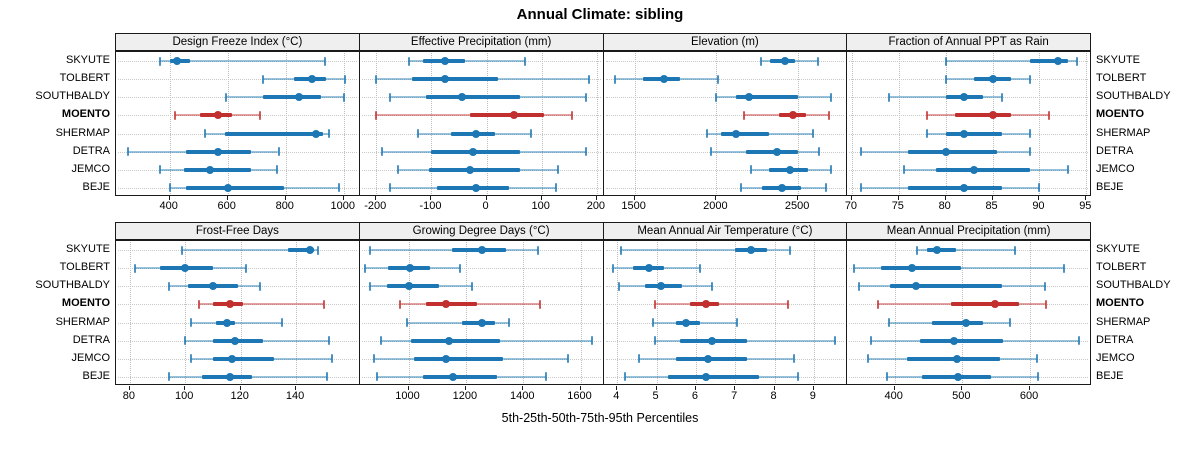 The image size is (1200, 450). Describe the element at coordinates (1011, 61) in the screenshot. I see `whisker-5th-95th` at that location.